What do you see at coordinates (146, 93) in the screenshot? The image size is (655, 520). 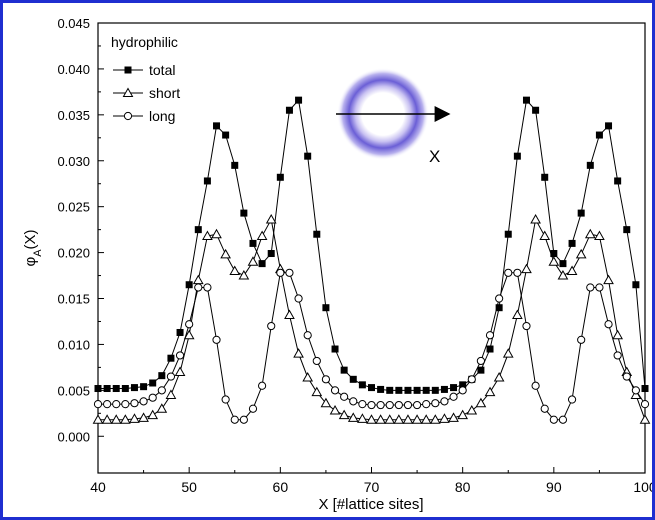 I see `legend-item-short: short` at bounding box center [146, 93].